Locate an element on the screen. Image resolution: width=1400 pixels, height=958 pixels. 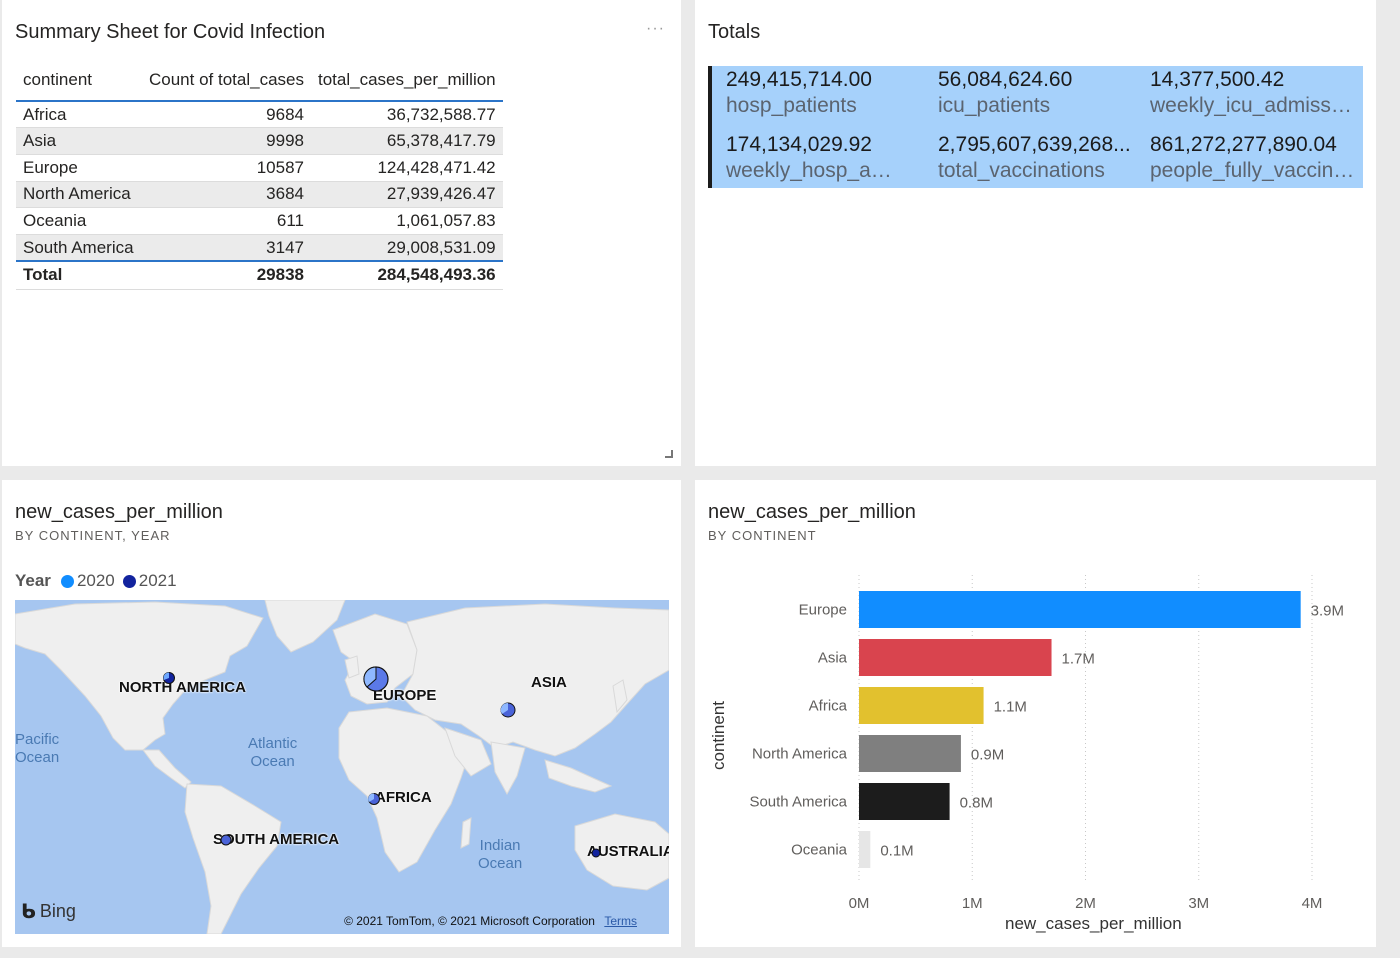
x-tick-label: 0M is located at coordinates (859, 903).